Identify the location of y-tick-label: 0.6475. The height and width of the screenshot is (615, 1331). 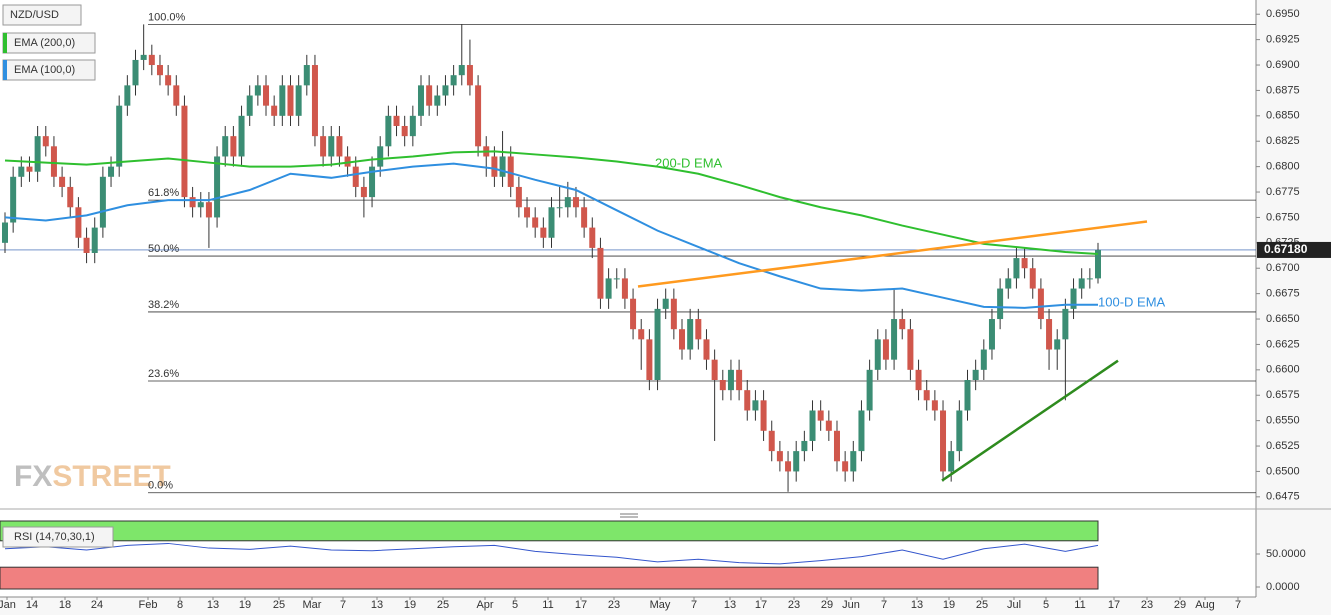
(1283, 497).